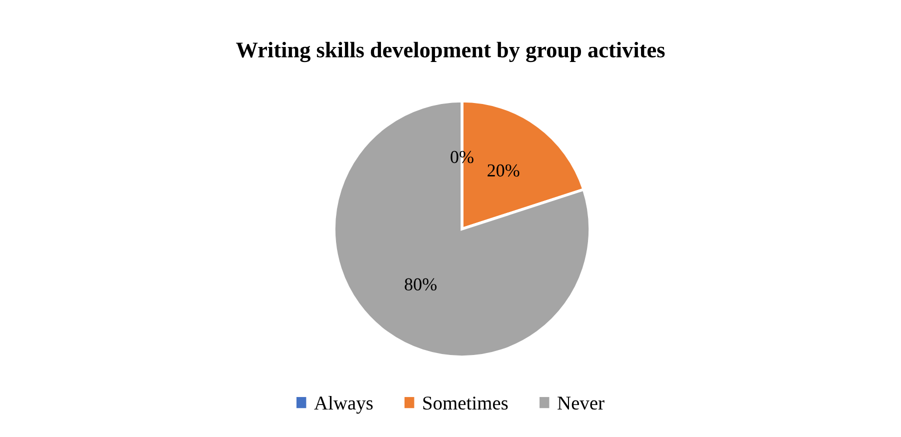 The image size is (901, 437). What do you see at coordinates (581, 403) in the screenshot?
I see `legend-label: Never` at bounding box center [581, 403].